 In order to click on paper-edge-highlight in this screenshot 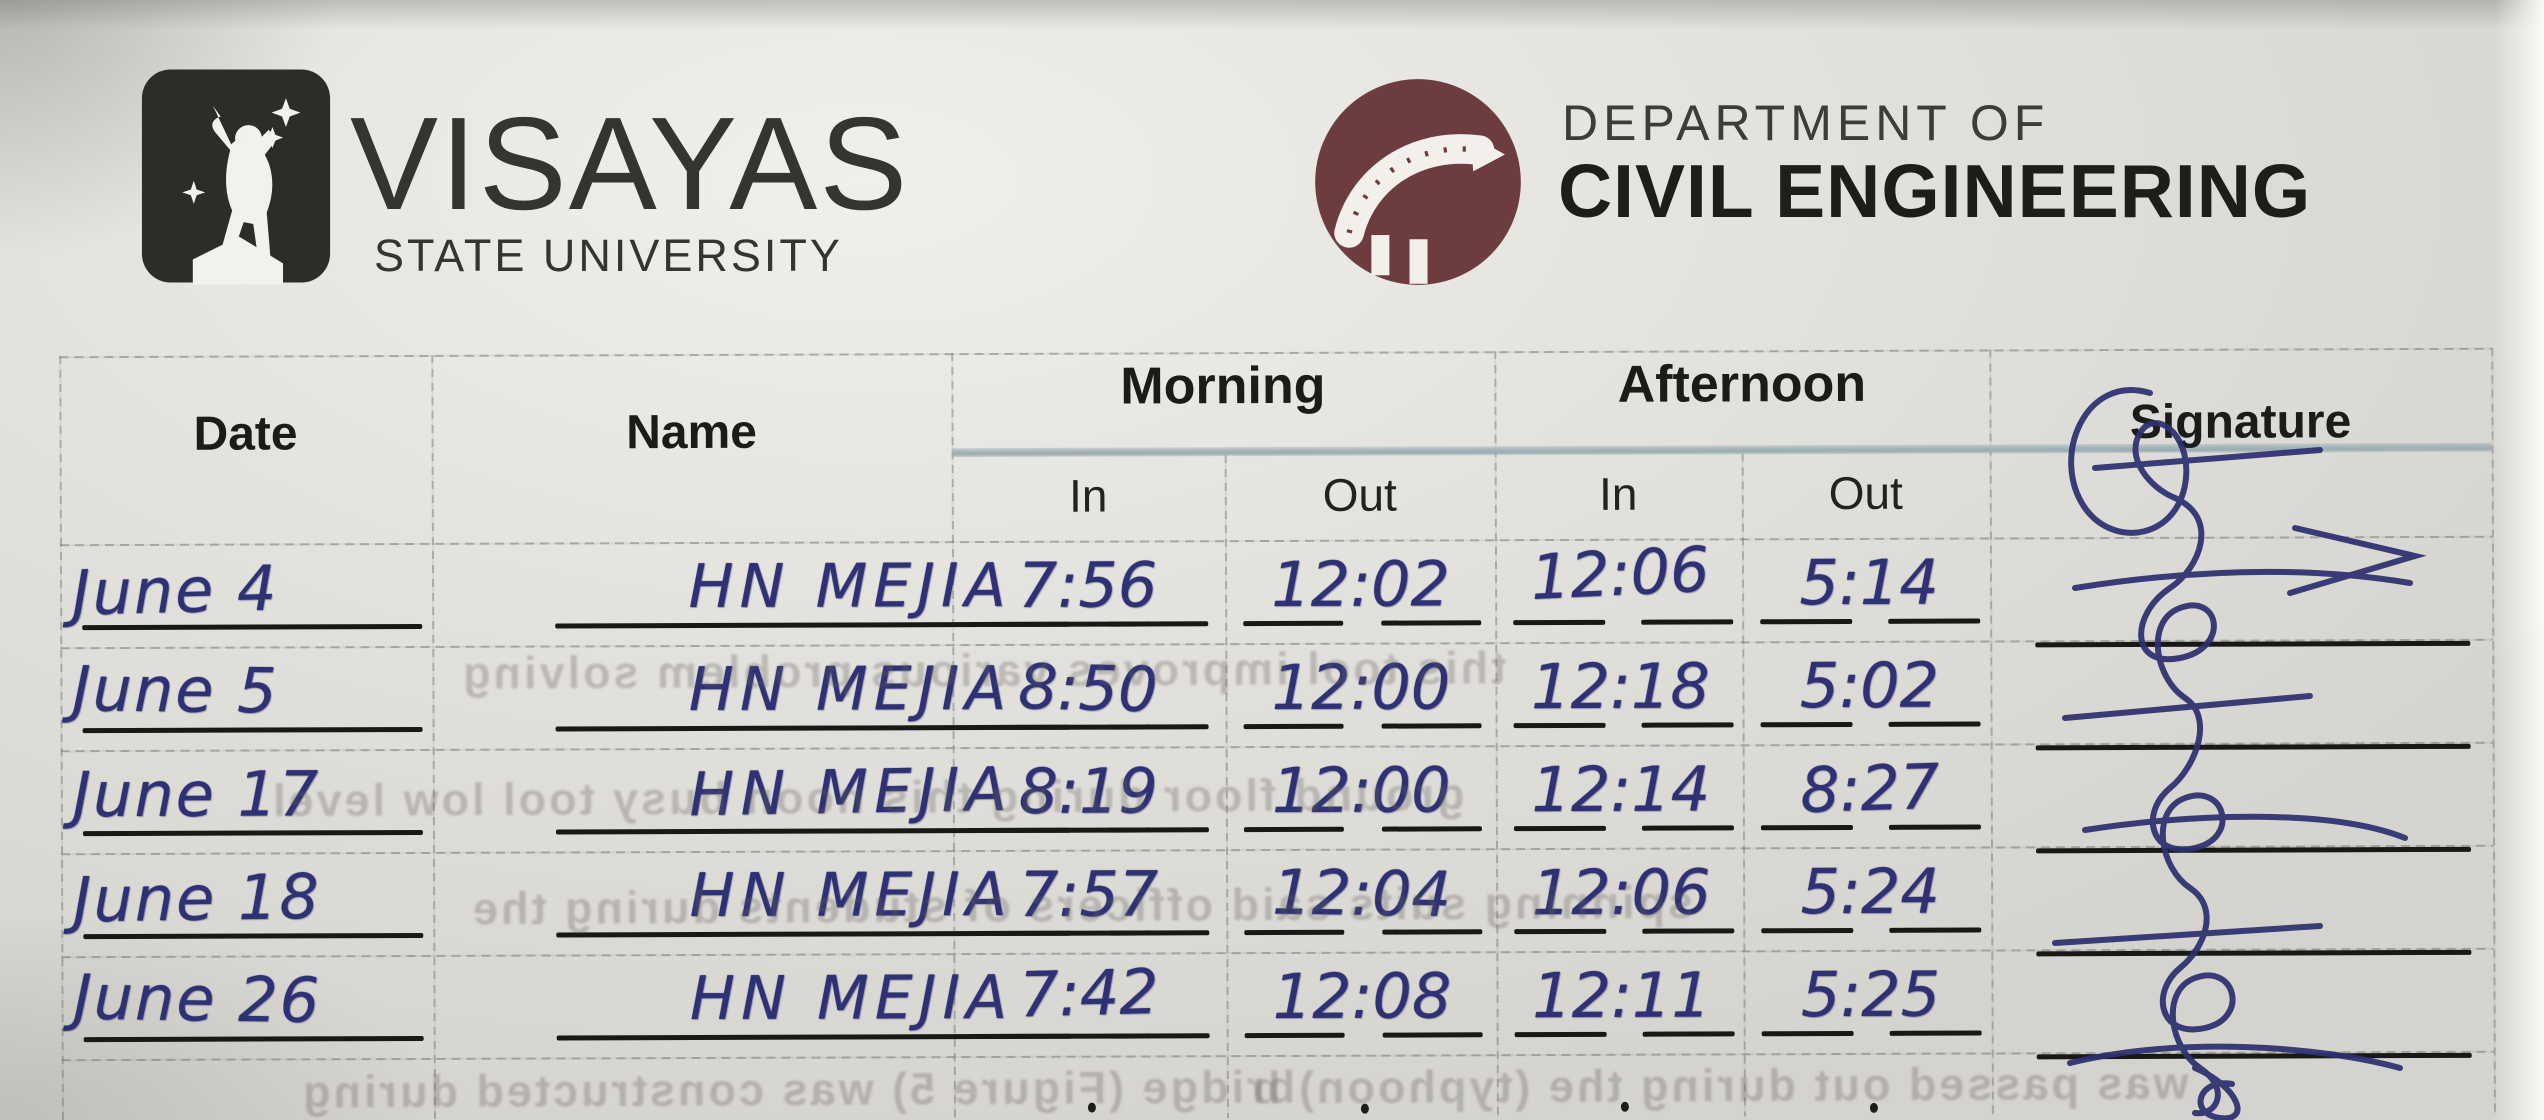, I will do `click(2519, 560)`.